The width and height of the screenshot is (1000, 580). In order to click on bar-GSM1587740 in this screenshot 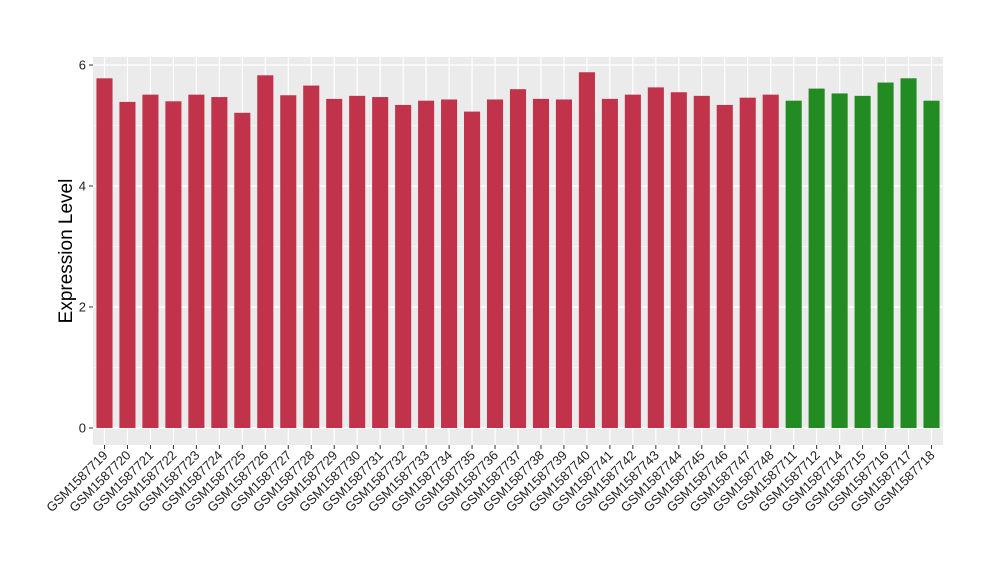, I will do `click(586, 250)`.